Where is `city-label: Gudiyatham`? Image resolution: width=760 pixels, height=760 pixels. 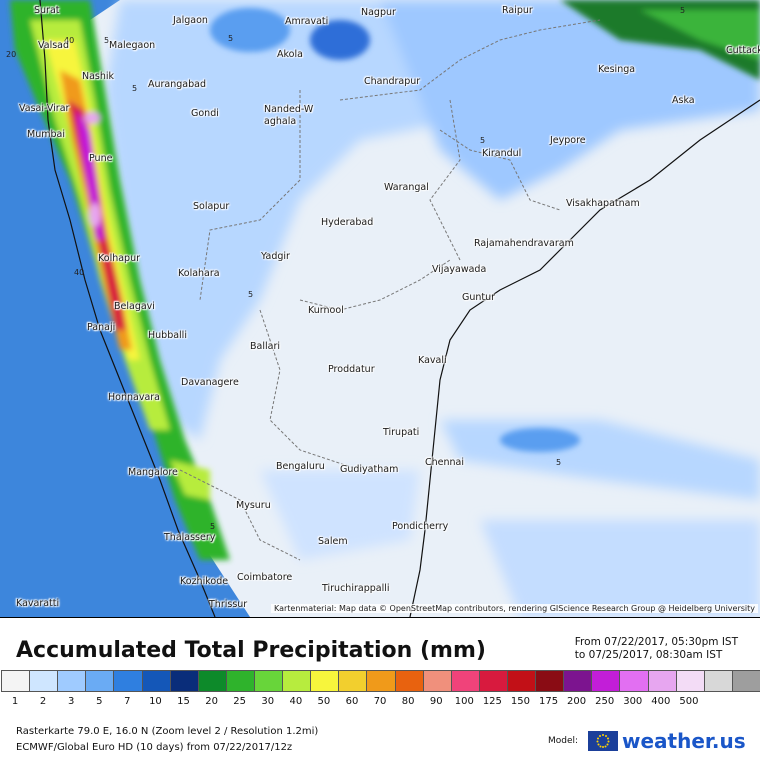 city-label: Gudiyatham is located at coordinates (369, 469).